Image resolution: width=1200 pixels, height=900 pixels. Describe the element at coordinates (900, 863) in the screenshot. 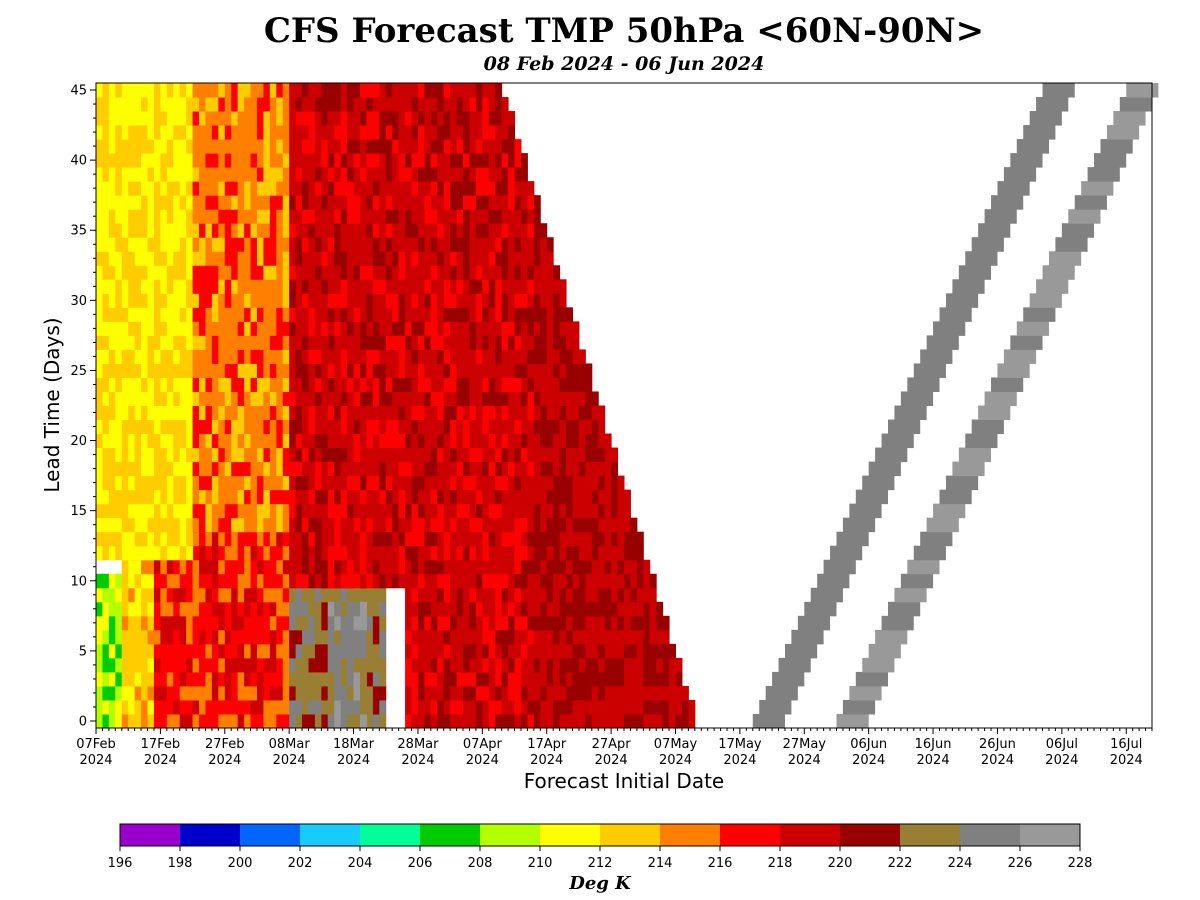

I see `colorbar-tick-label: 222` at that location.